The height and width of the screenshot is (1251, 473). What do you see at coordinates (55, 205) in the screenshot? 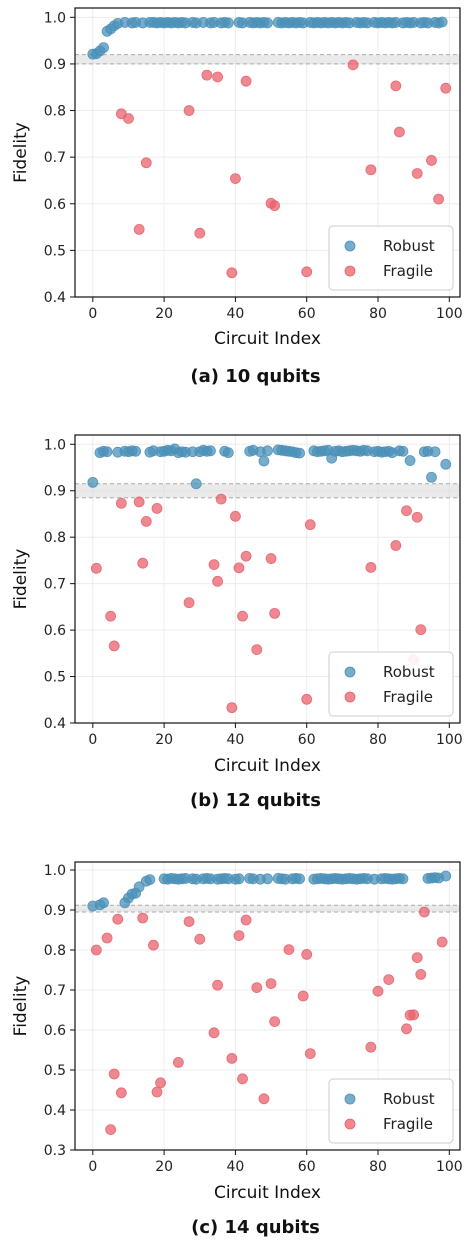
I see `y-tick-label: 0.6` at bounding box center [55, 205].